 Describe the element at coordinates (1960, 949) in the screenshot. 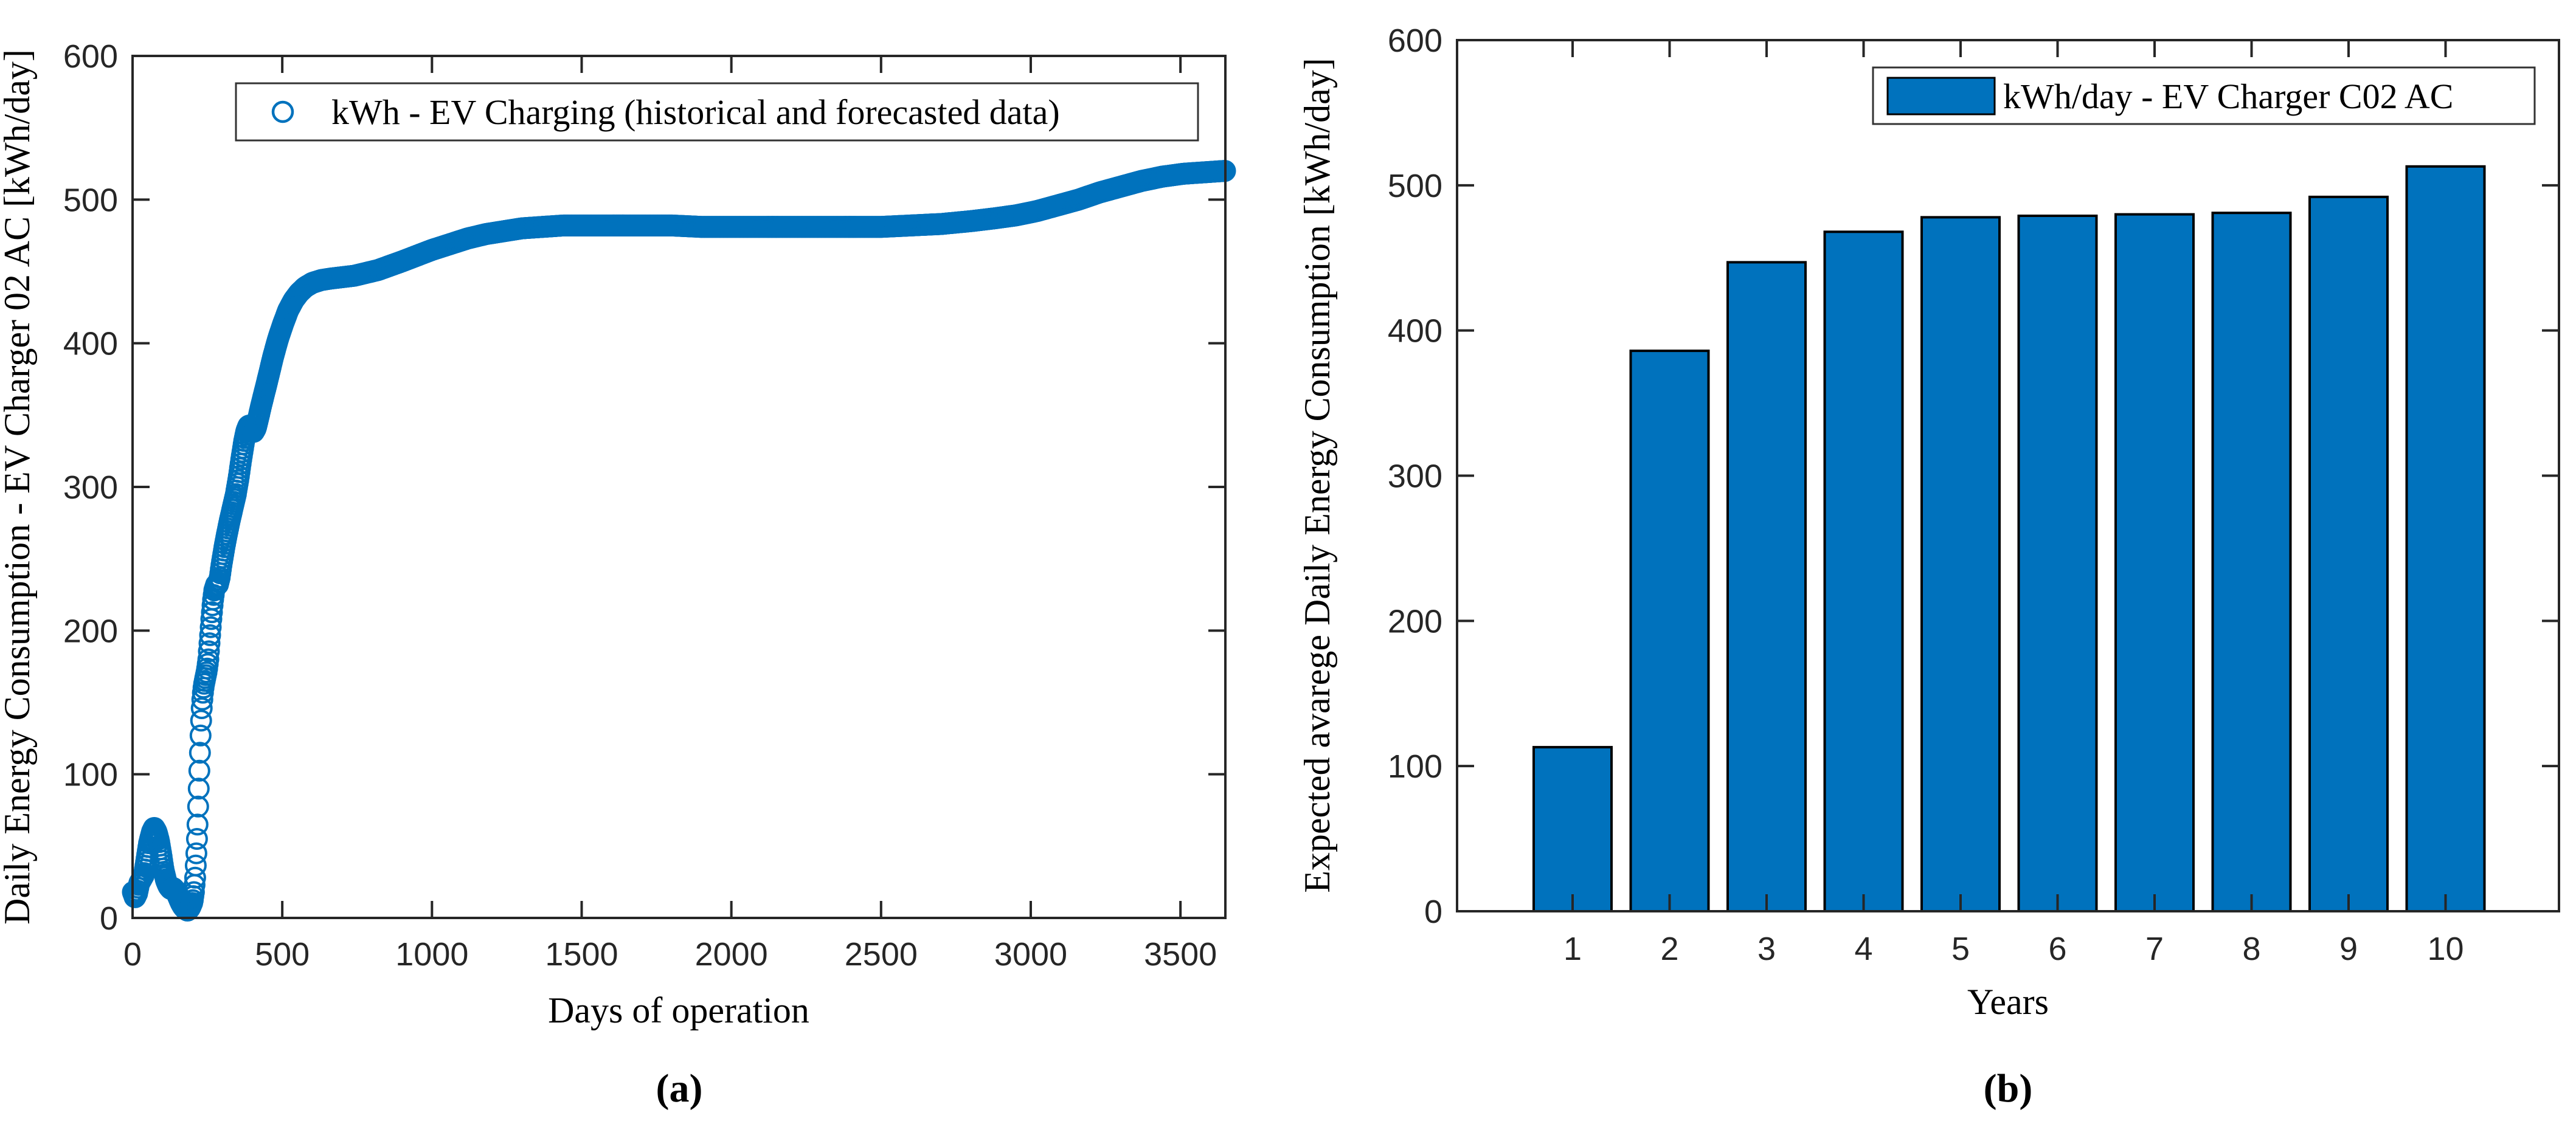

I see `x-tick-label: 5` at that location.